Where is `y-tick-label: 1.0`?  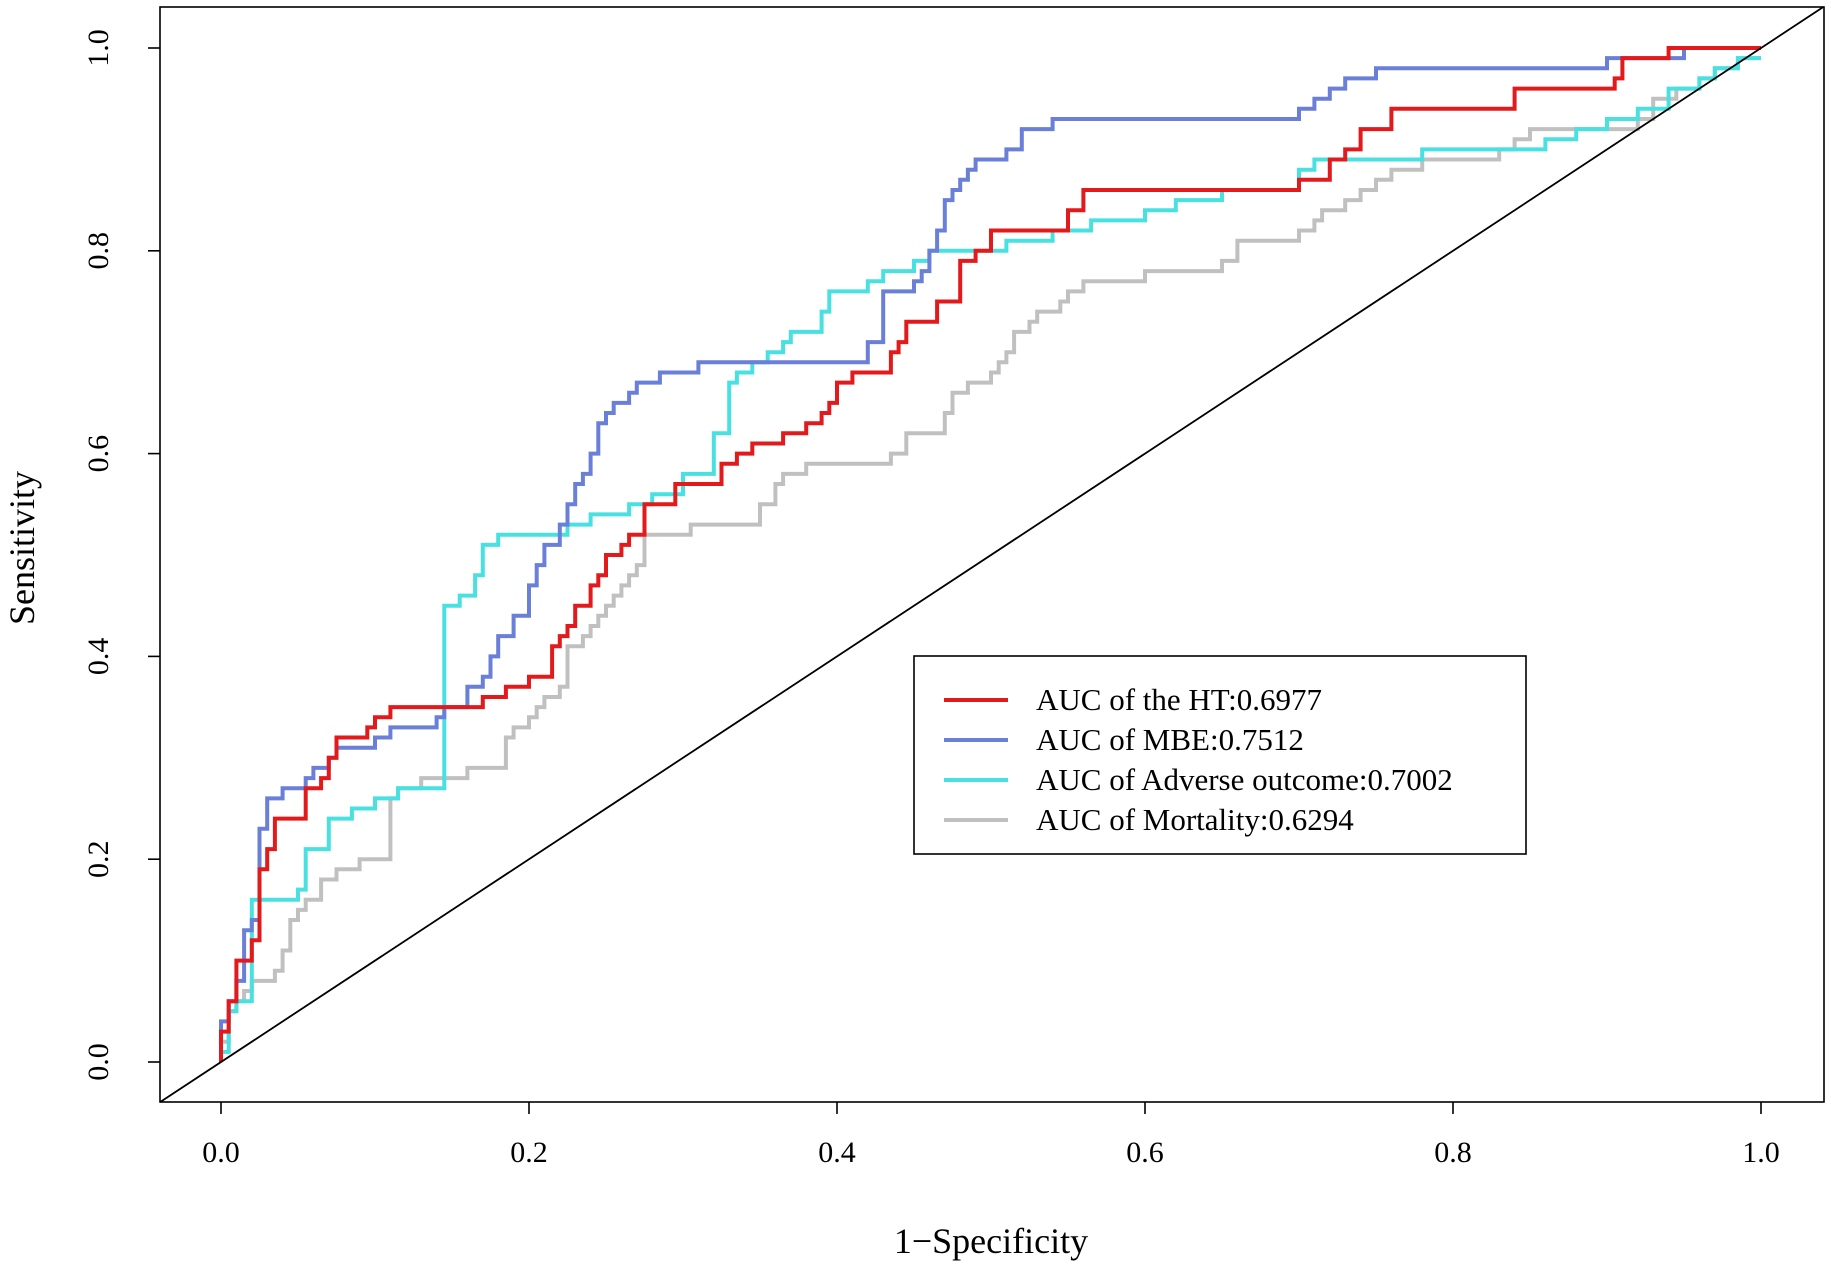 y-tick-label: 1.0 is located at coordinates (98, 48).